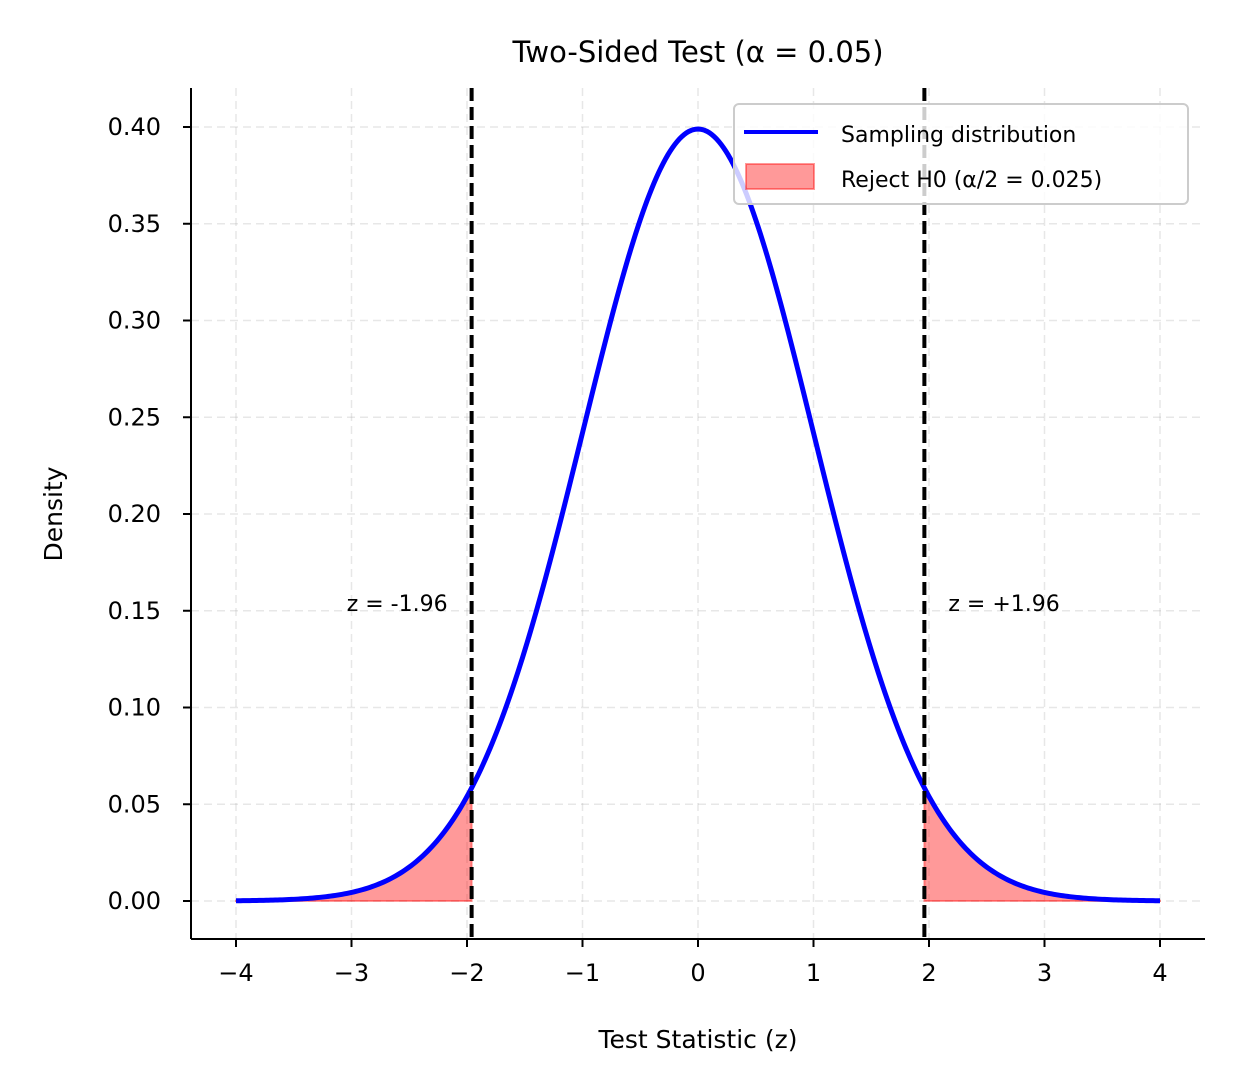  Describe the element at coordinates (466, 973) in the screenshot. I see `x-tick-label: −2` at that location.